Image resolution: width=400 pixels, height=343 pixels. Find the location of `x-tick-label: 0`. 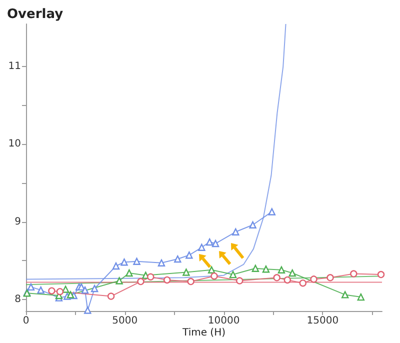

x-tick-label: 0 is located at coordinates (26, 321).